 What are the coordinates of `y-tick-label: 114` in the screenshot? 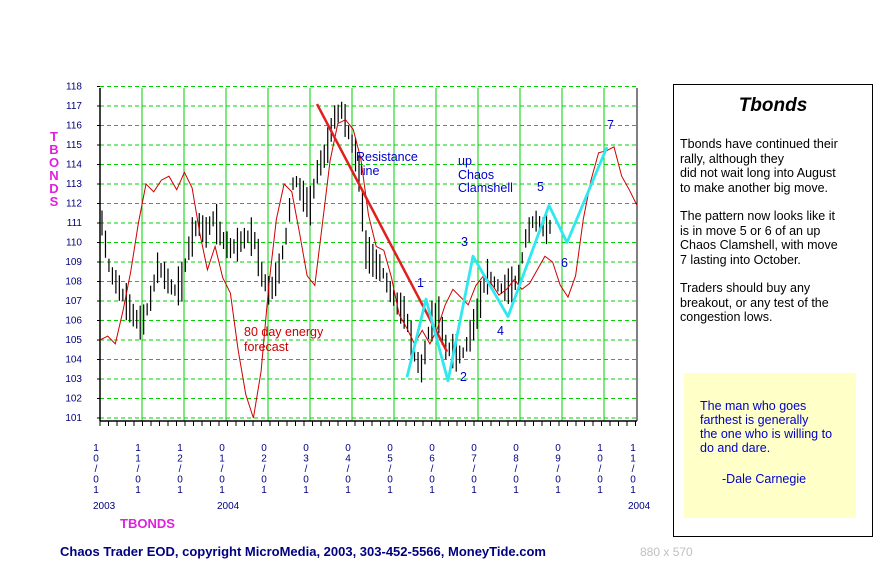 It's located at (74, 165).